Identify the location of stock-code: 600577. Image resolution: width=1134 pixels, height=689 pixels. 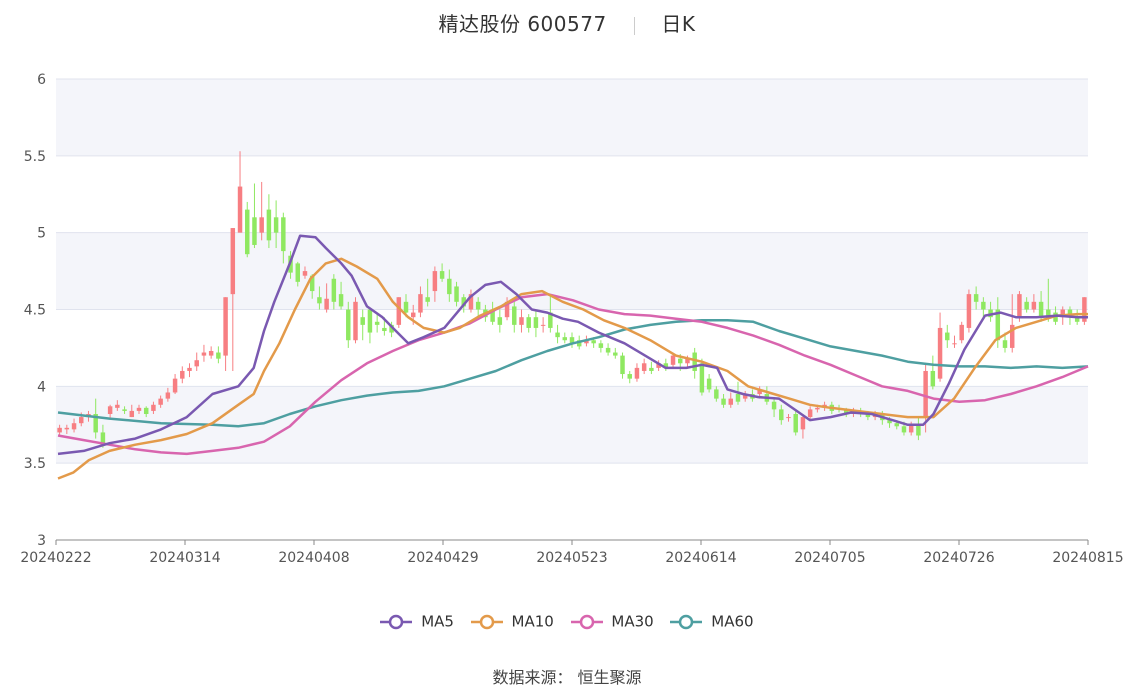
(567, 24).